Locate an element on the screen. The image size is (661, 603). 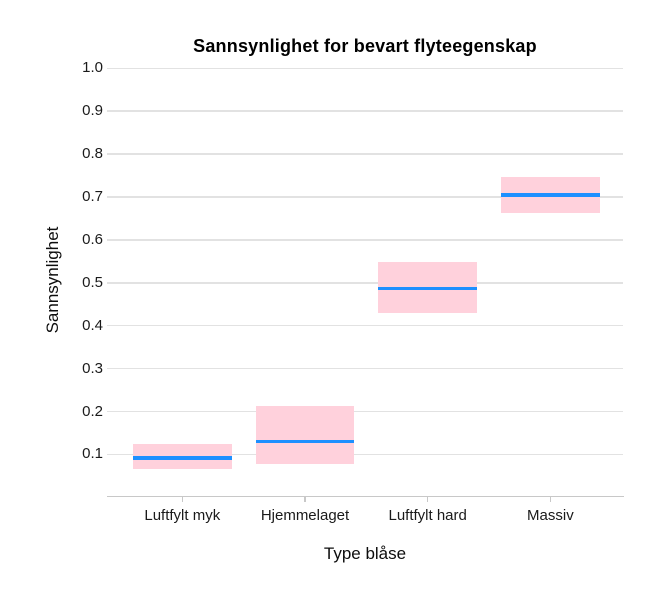
x-tick-label: Luftfylt hard is located at coordinates (427, 515).